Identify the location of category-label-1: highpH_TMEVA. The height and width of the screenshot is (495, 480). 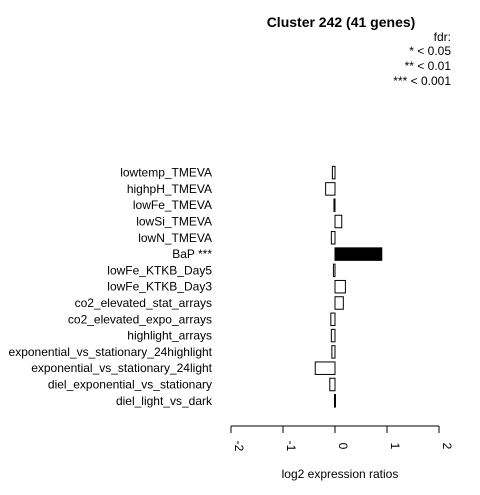
(169, 189).